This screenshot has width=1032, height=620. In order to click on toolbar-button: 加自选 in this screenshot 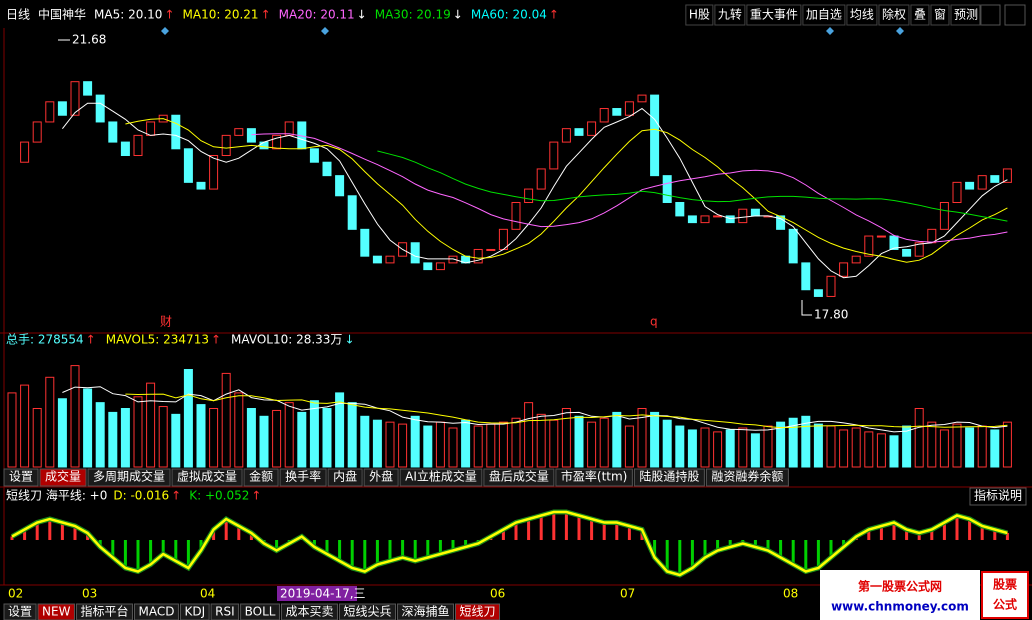, I will do `click(824, 15)`.